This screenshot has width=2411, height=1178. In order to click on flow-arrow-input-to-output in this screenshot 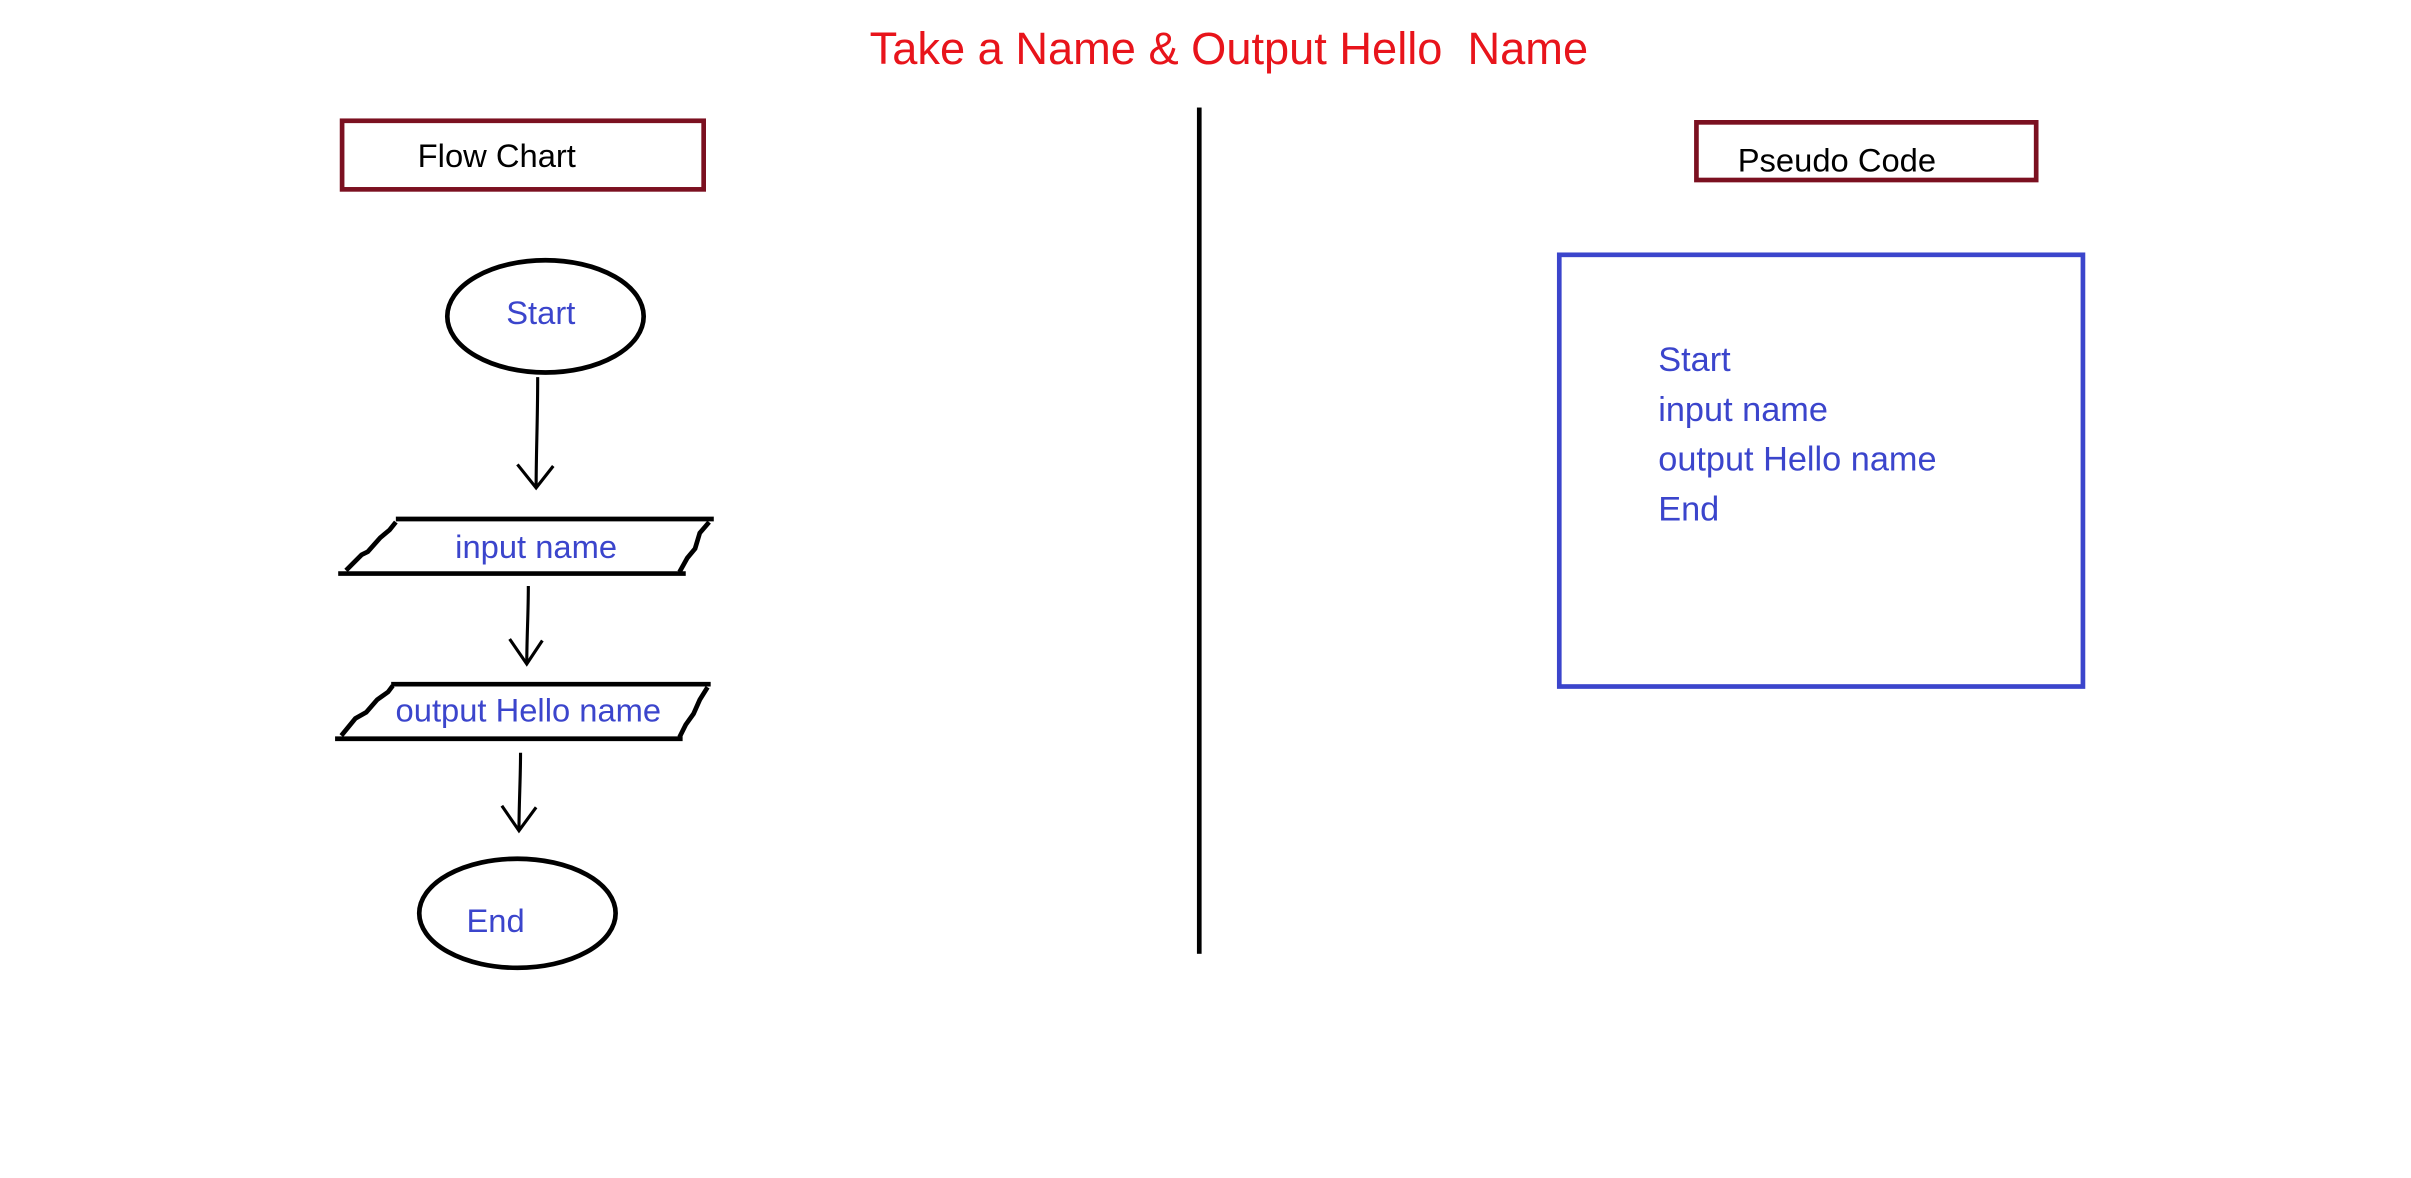, I will do `click(526, 626)`.